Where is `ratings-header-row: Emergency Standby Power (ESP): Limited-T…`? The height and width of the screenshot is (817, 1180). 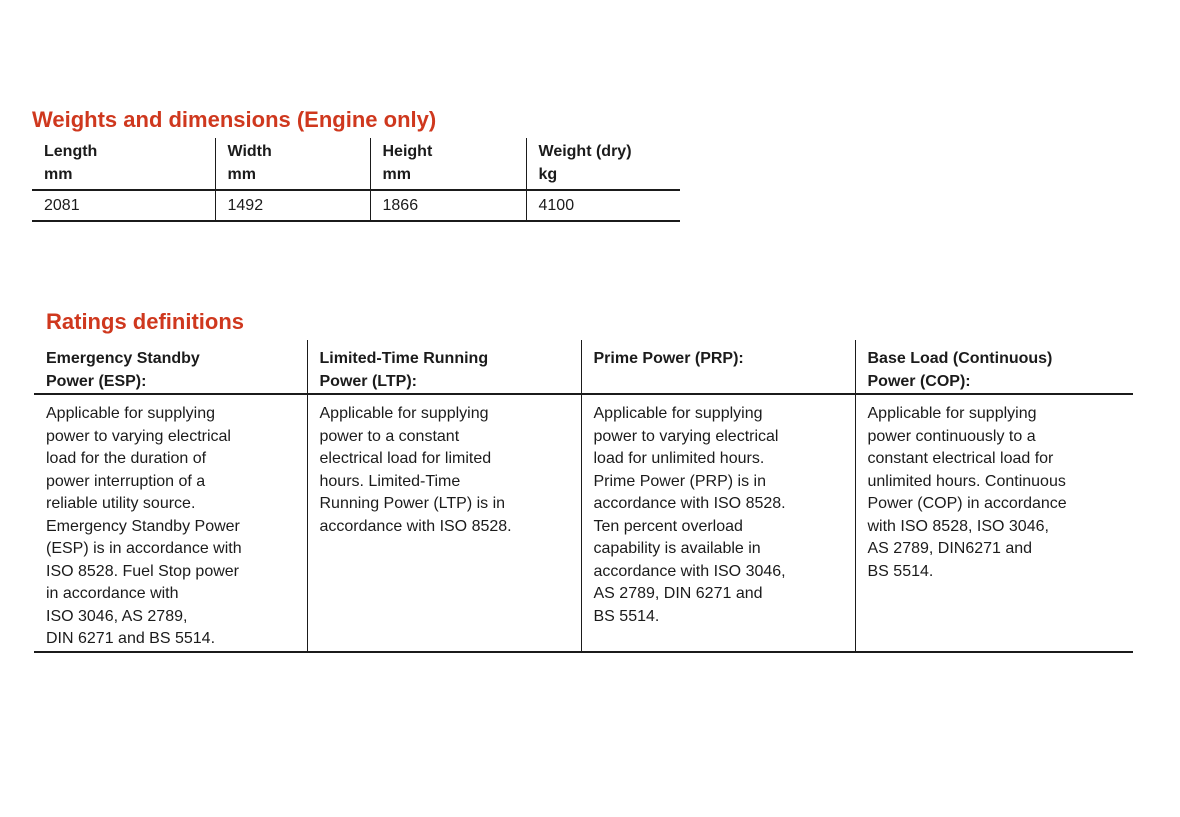
ratings-header-row: Emergency Standby Power (ESP): Limited-T… is located at coordinates (583, 367).